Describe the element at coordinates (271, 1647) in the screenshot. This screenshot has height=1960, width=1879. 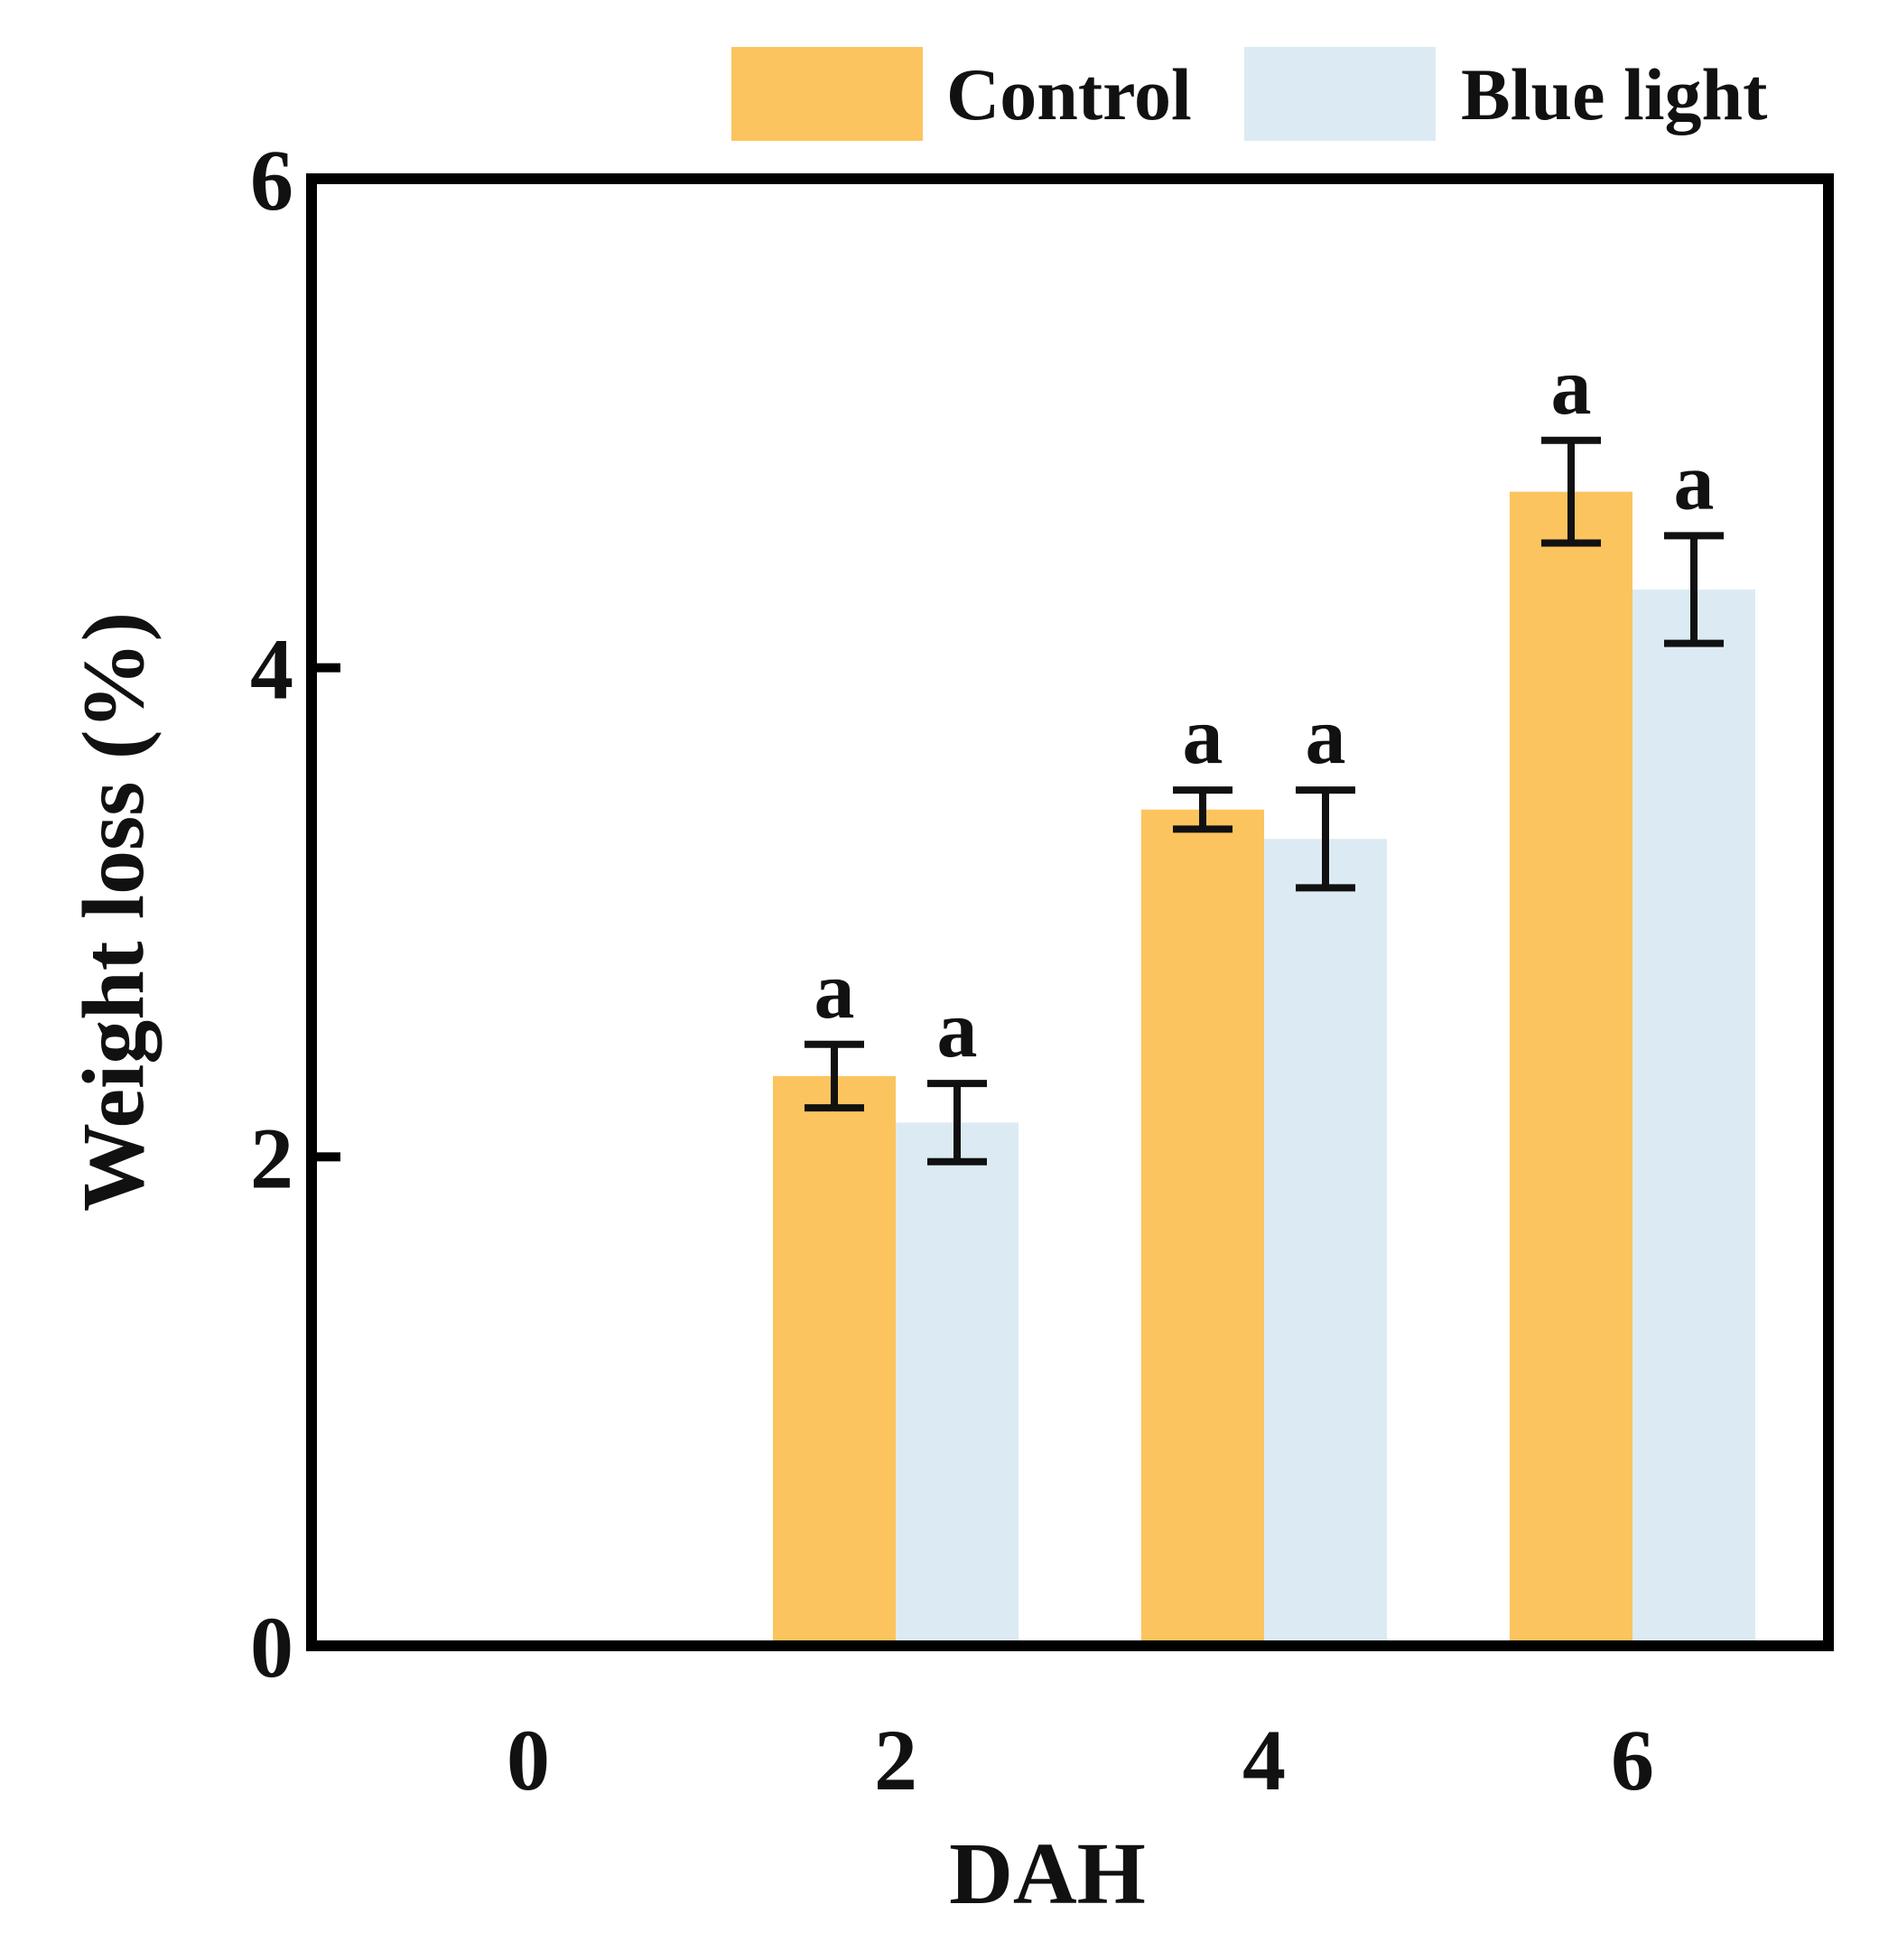
I see `y-tick-label: 0` at that location.